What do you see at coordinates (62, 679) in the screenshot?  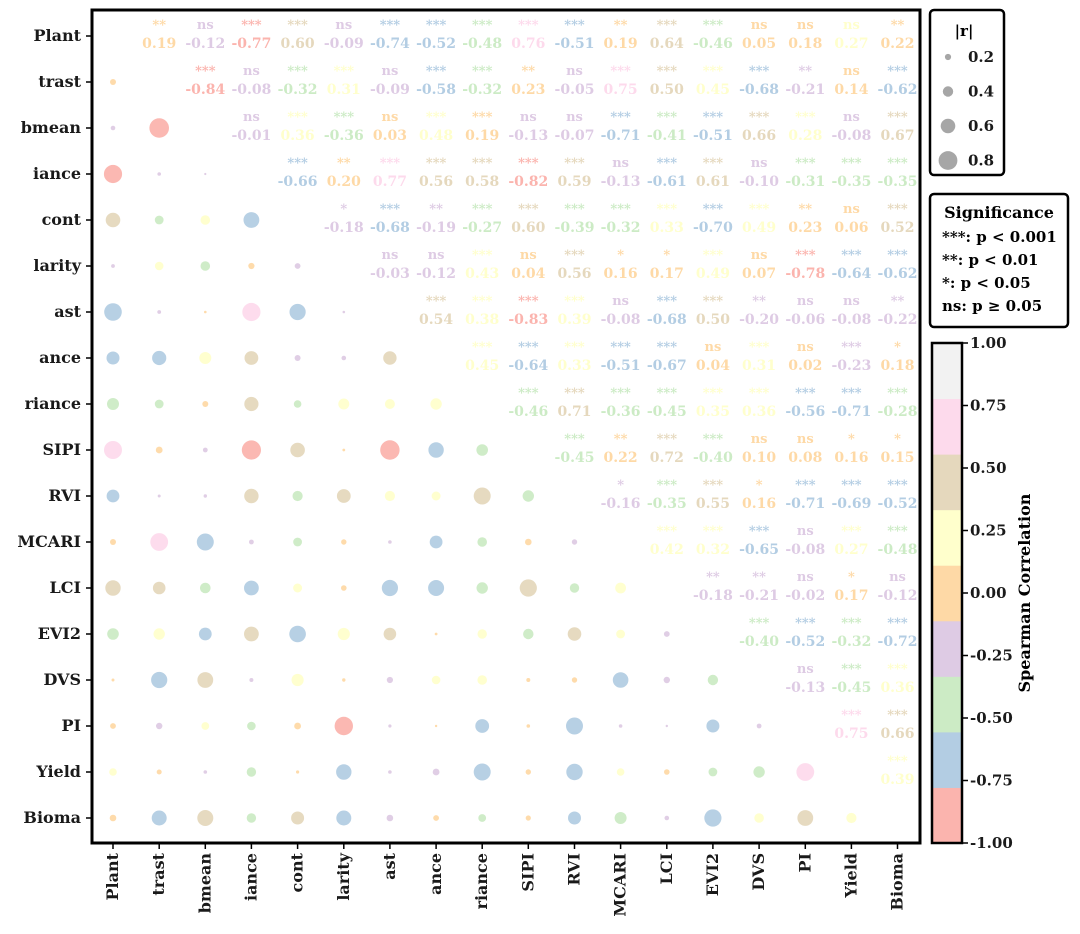 I see `y-tick-label: DVS` at bounding box center [62, 679].